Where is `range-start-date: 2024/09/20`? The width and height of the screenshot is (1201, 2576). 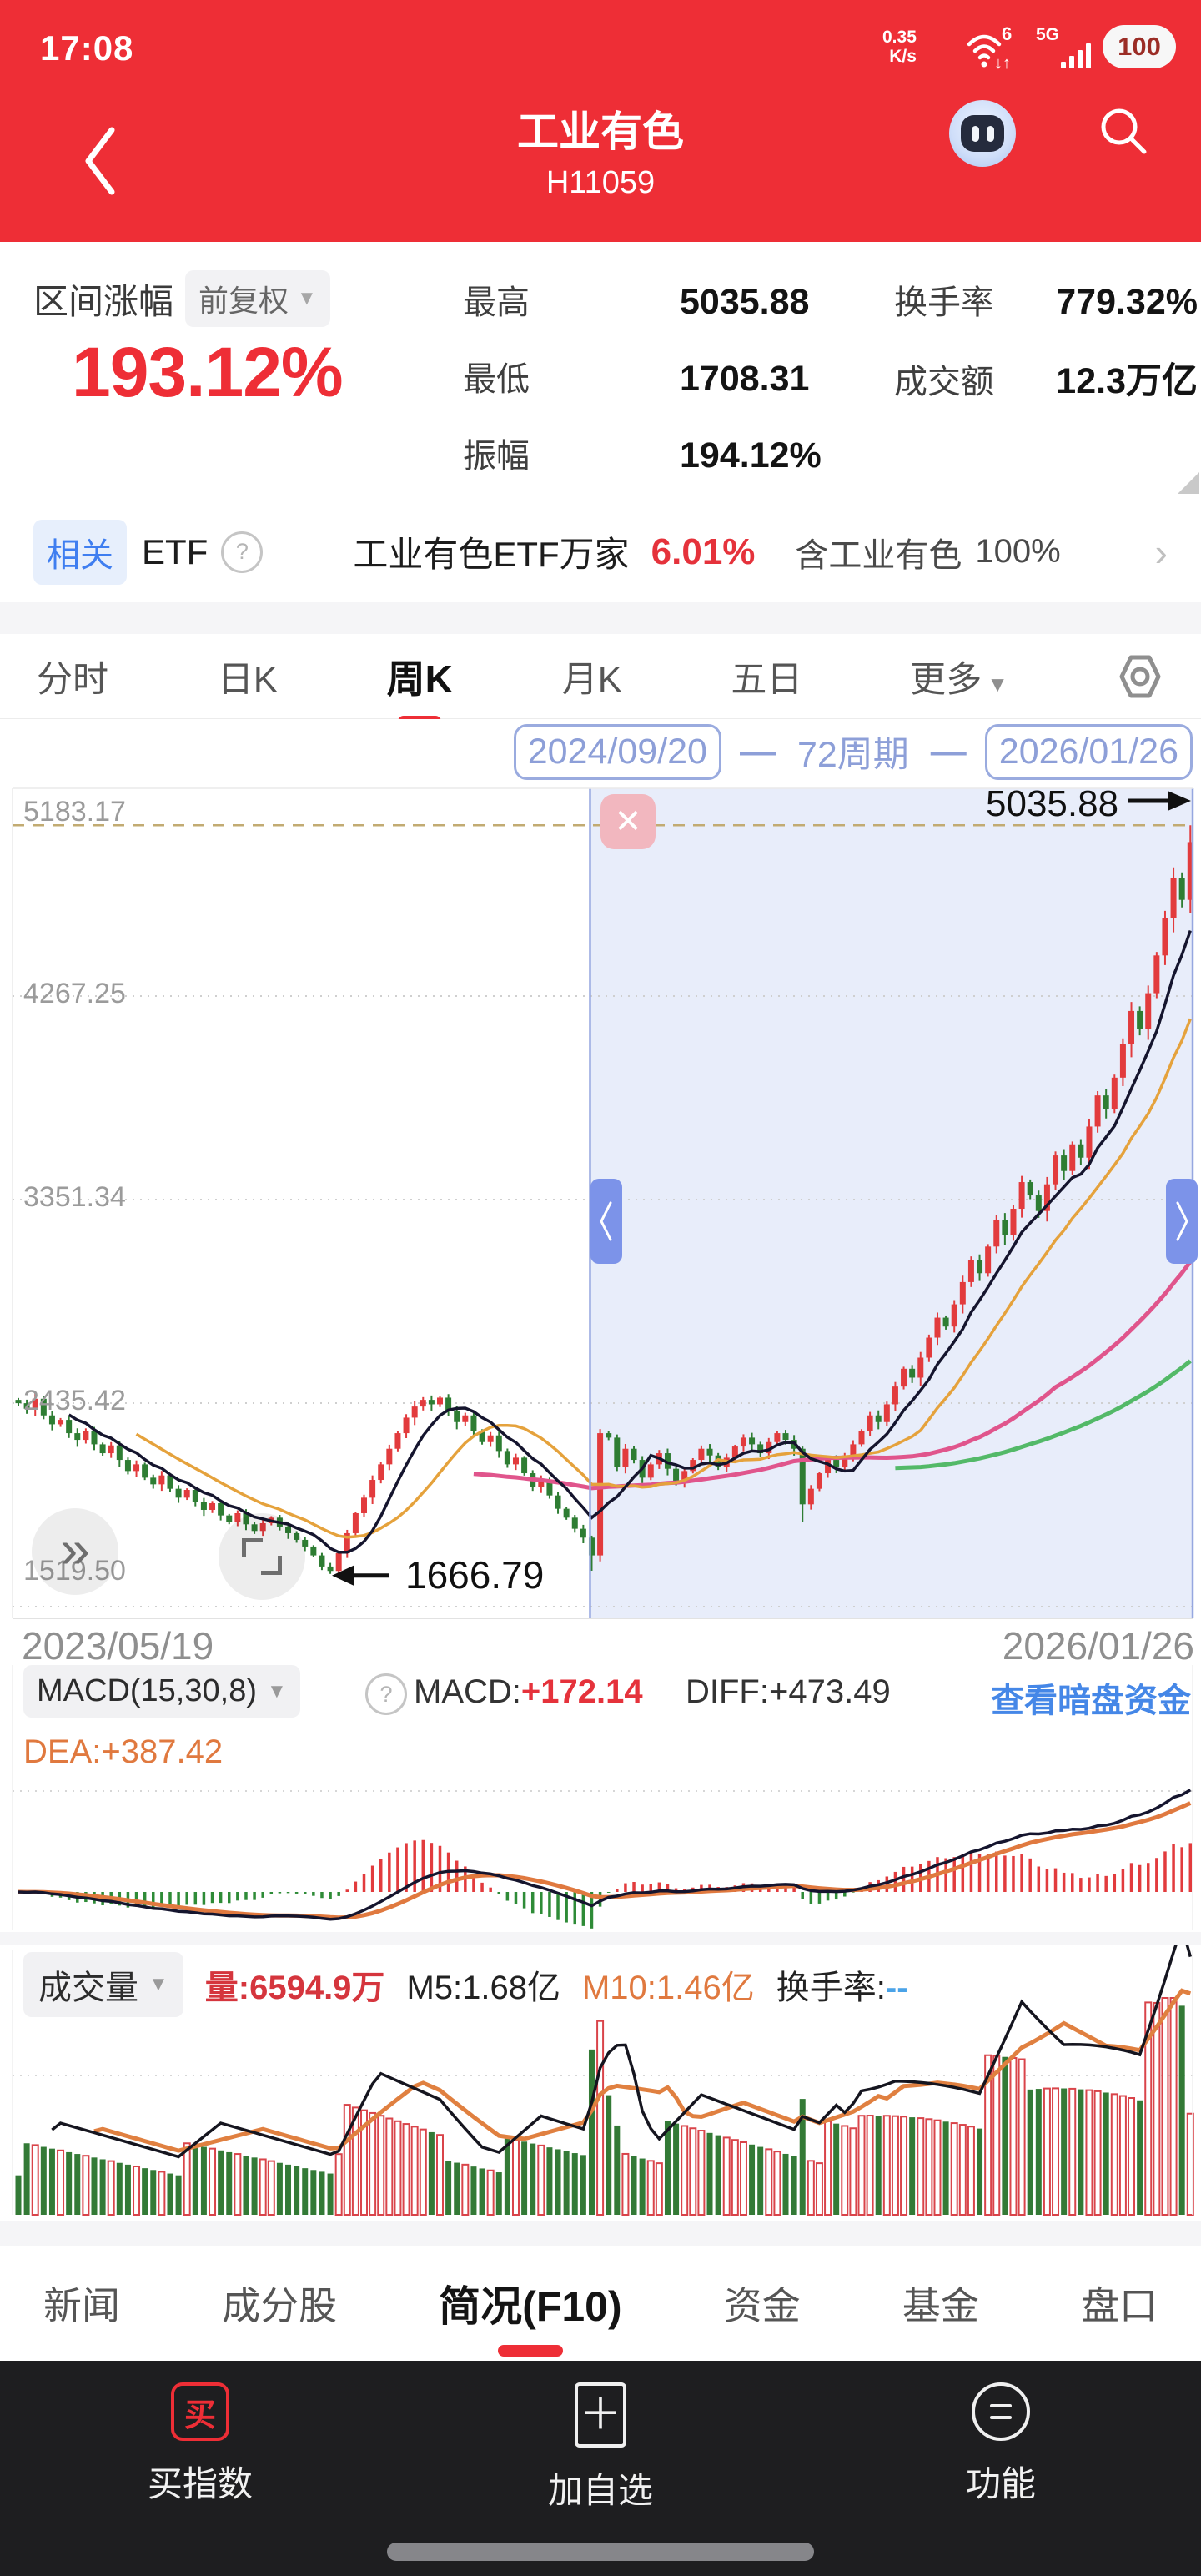
range-start-date: 2024/09/20 is located at coordinates (617, 751).